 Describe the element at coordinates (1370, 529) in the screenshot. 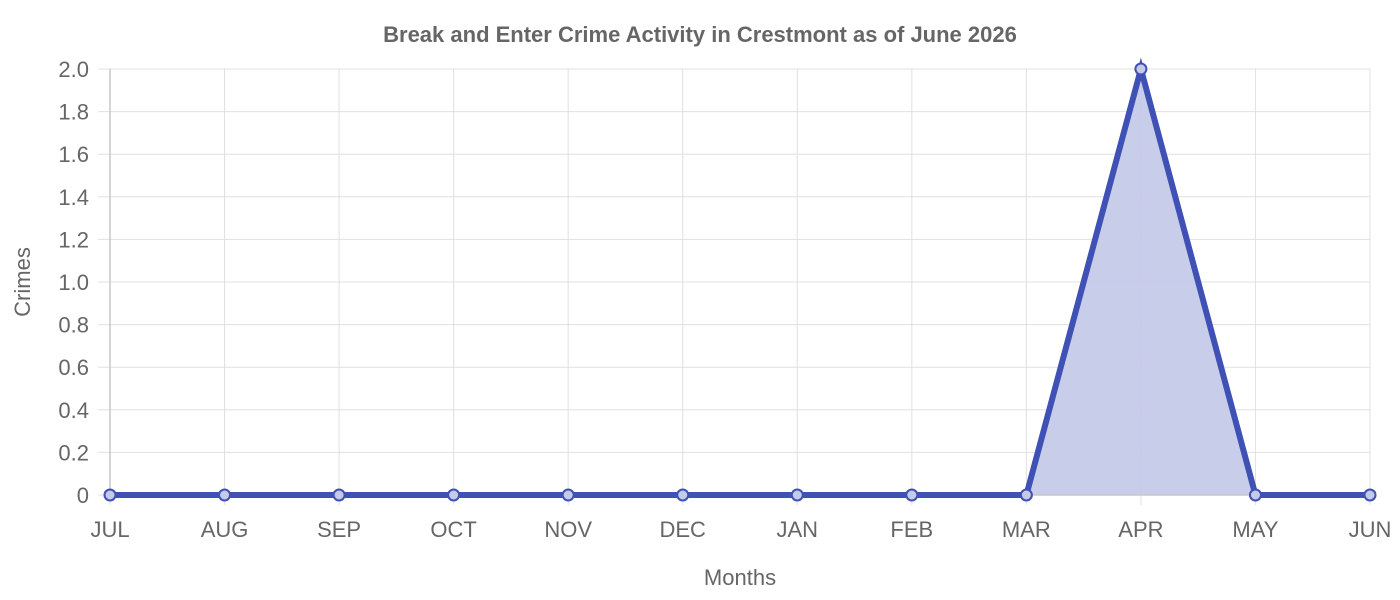

I see `x-tick-label: JUN` at that location.